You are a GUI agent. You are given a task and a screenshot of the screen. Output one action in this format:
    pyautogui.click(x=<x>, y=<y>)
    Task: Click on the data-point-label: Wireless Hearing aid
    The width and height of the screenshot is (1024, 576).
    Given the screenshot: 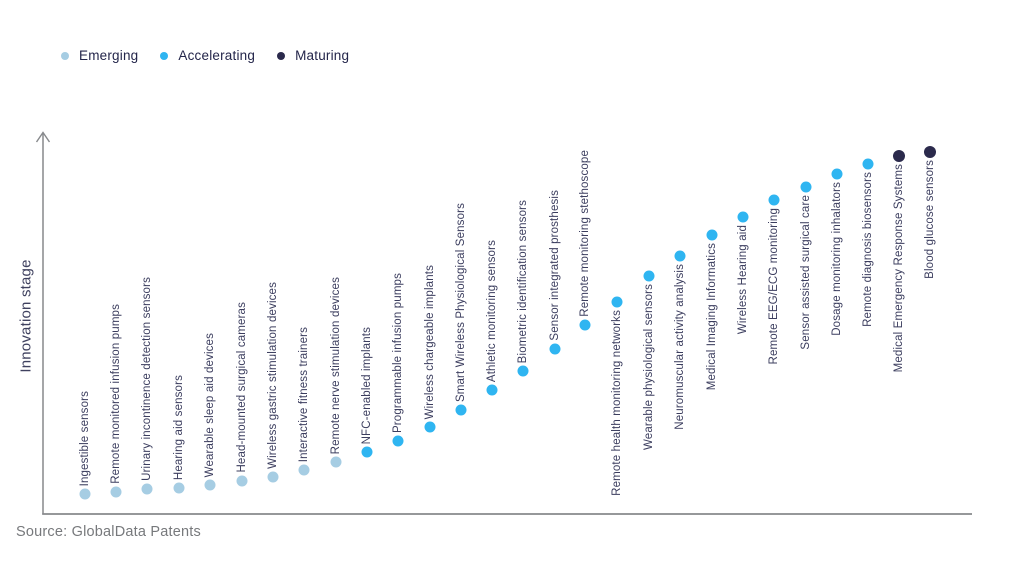 What is the action you would take?
    pyautogui.click(x=743, y=280)
    